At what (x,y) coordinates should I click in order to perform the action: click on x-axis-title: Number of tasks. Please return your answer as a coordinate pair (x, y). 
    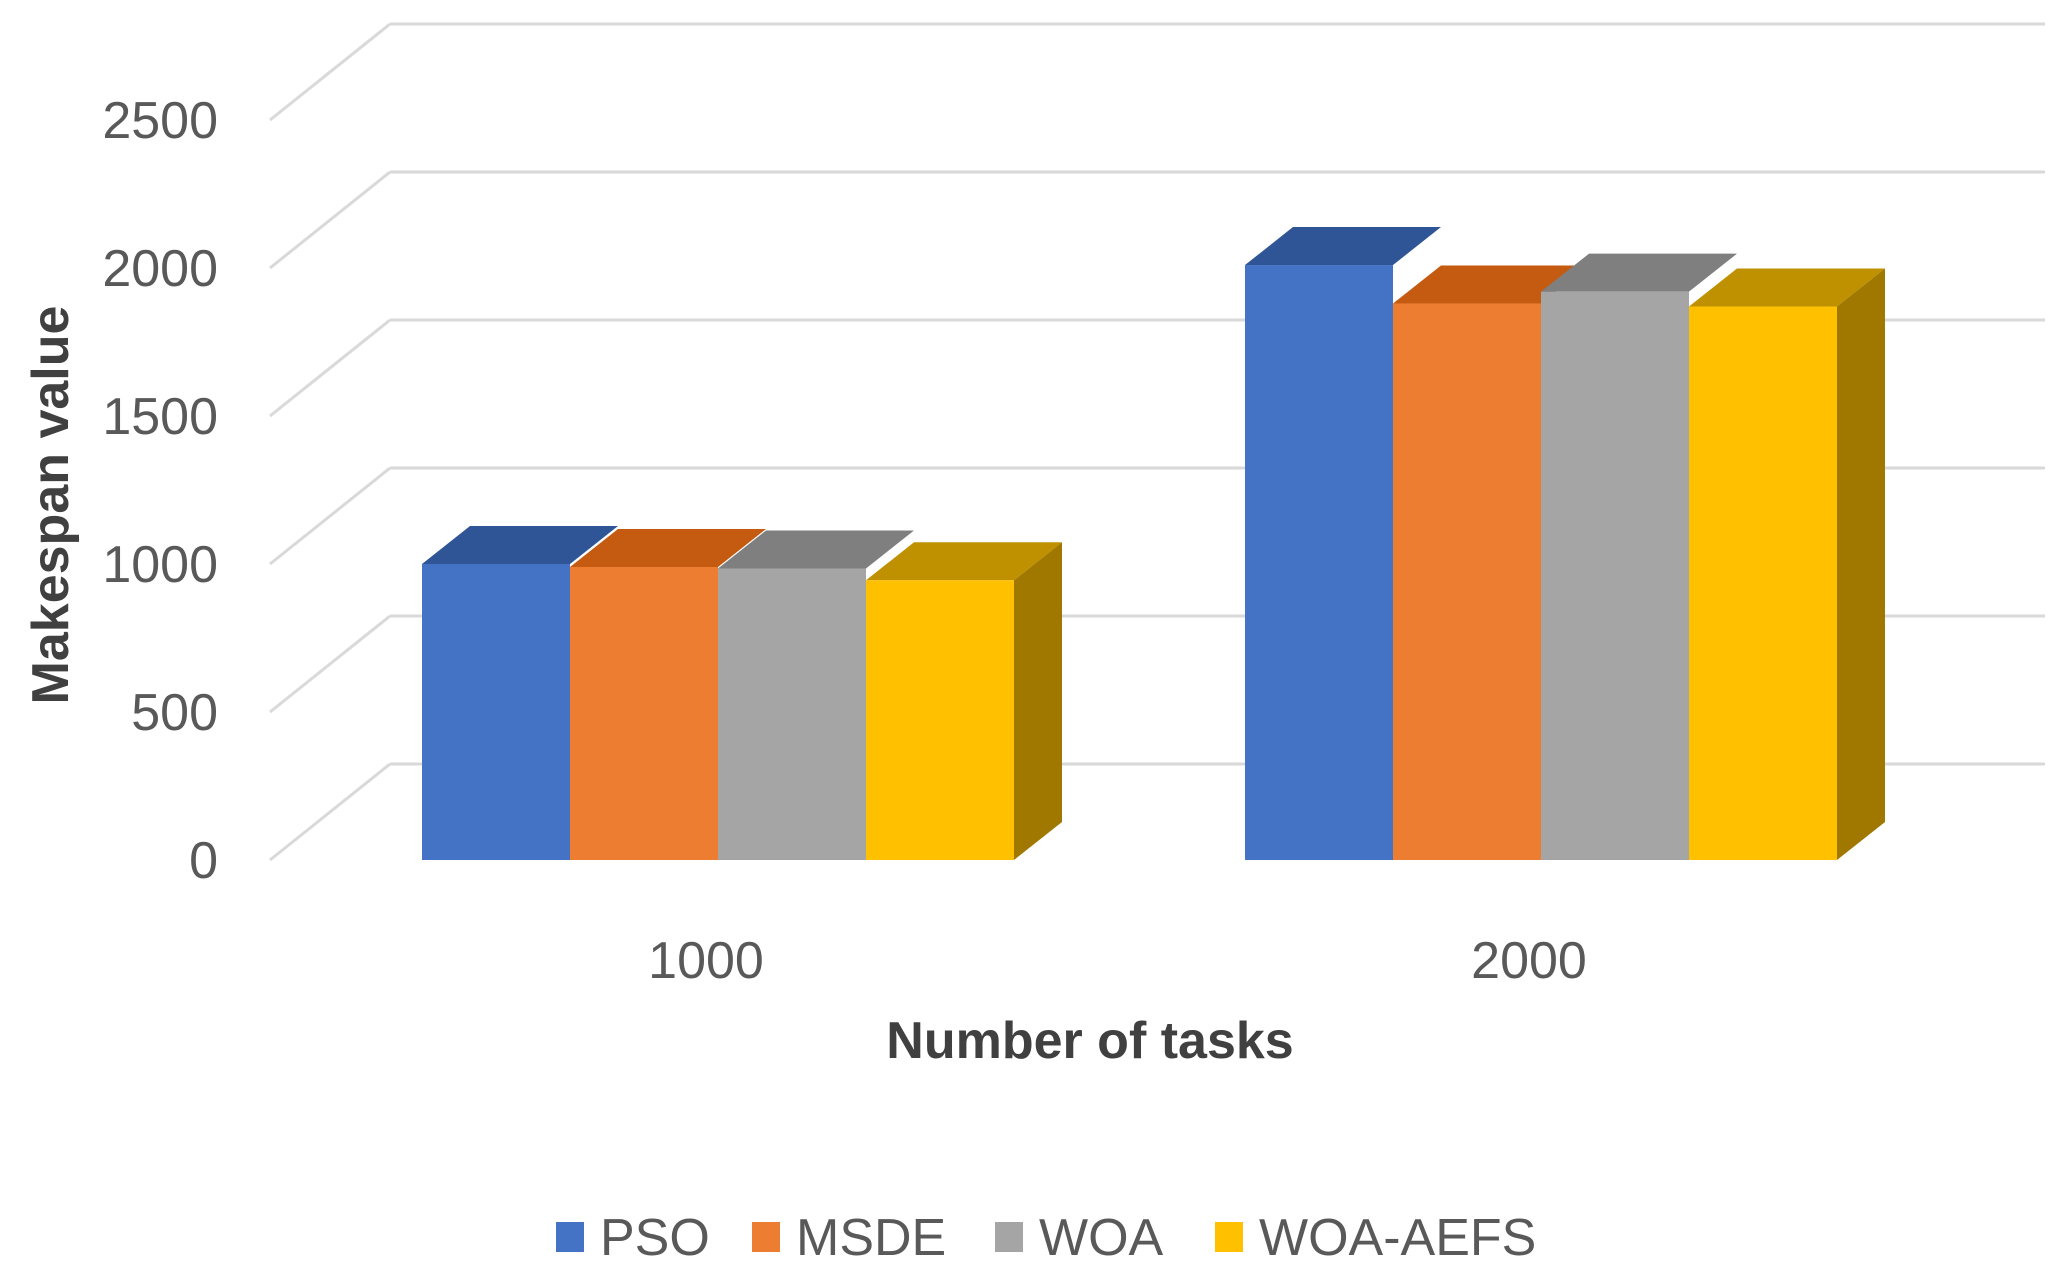
    Looking at the image, I should click on (1089, 1041).